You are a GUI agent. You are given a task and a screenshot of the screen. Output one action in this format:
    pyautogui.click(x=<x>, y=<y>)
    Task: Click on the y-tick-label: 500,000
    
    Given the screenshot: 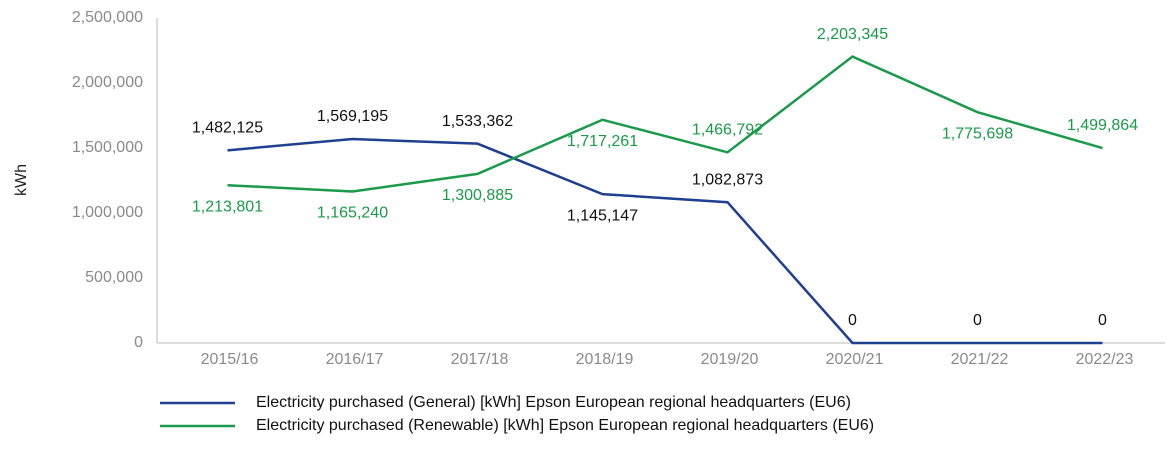 What is the action you would take?
    pyautogui.click(x=114, y=277)
    